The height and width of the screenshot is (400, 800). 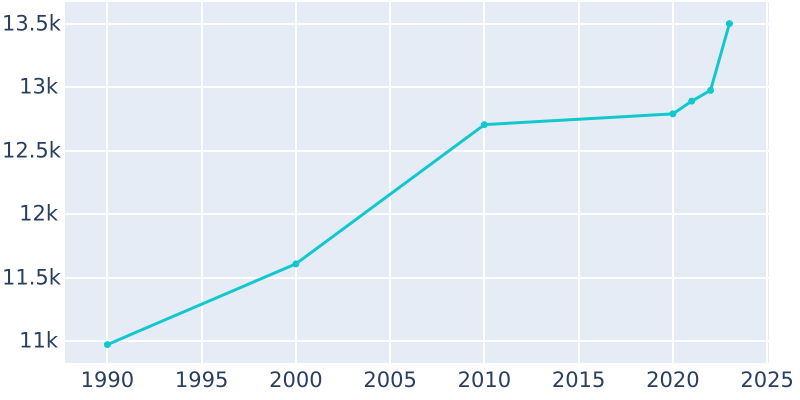 What do you see at coordinates (38, 213) in the screenshot?
I see `y-tick-label: 12k` at bounding box center [38, 213].